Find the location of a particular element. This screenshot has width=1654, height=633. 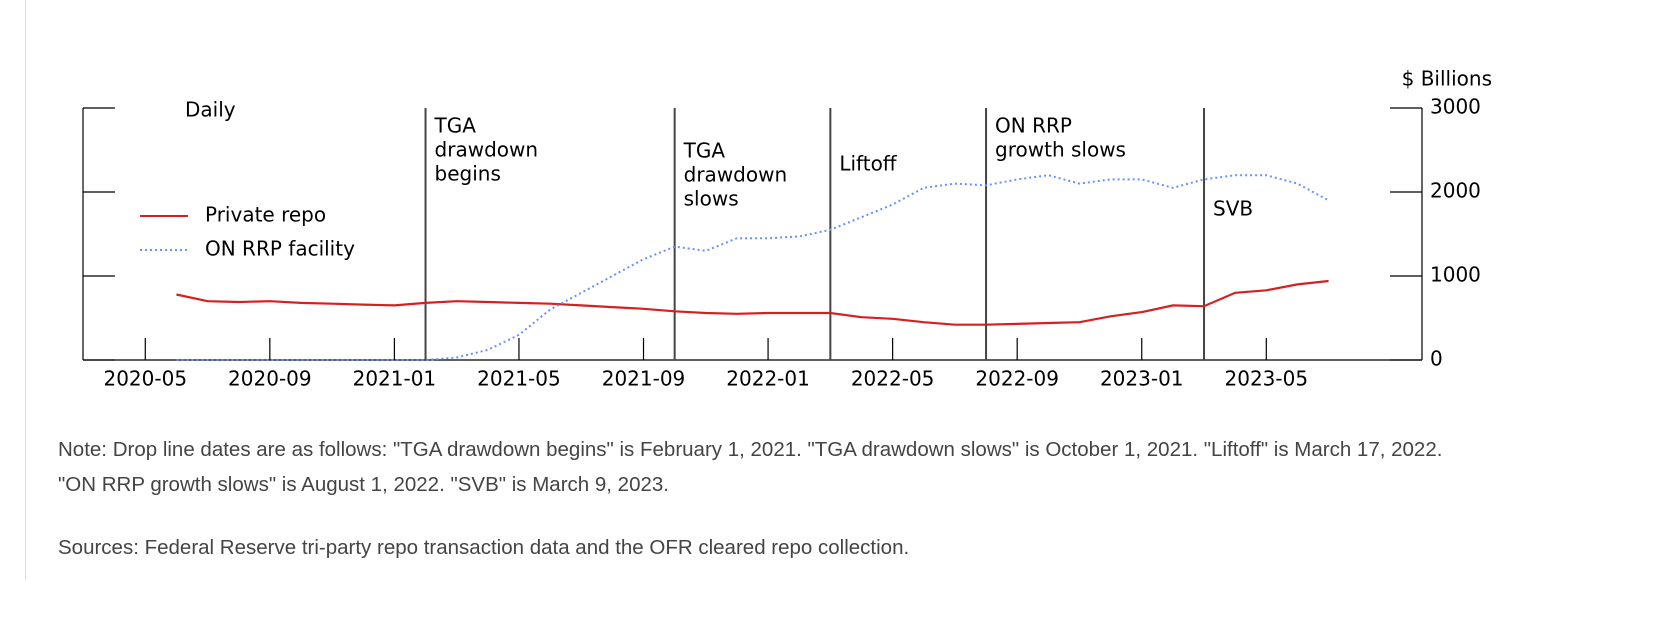

frequency-label: Daily is located at coordinates (210, 110).